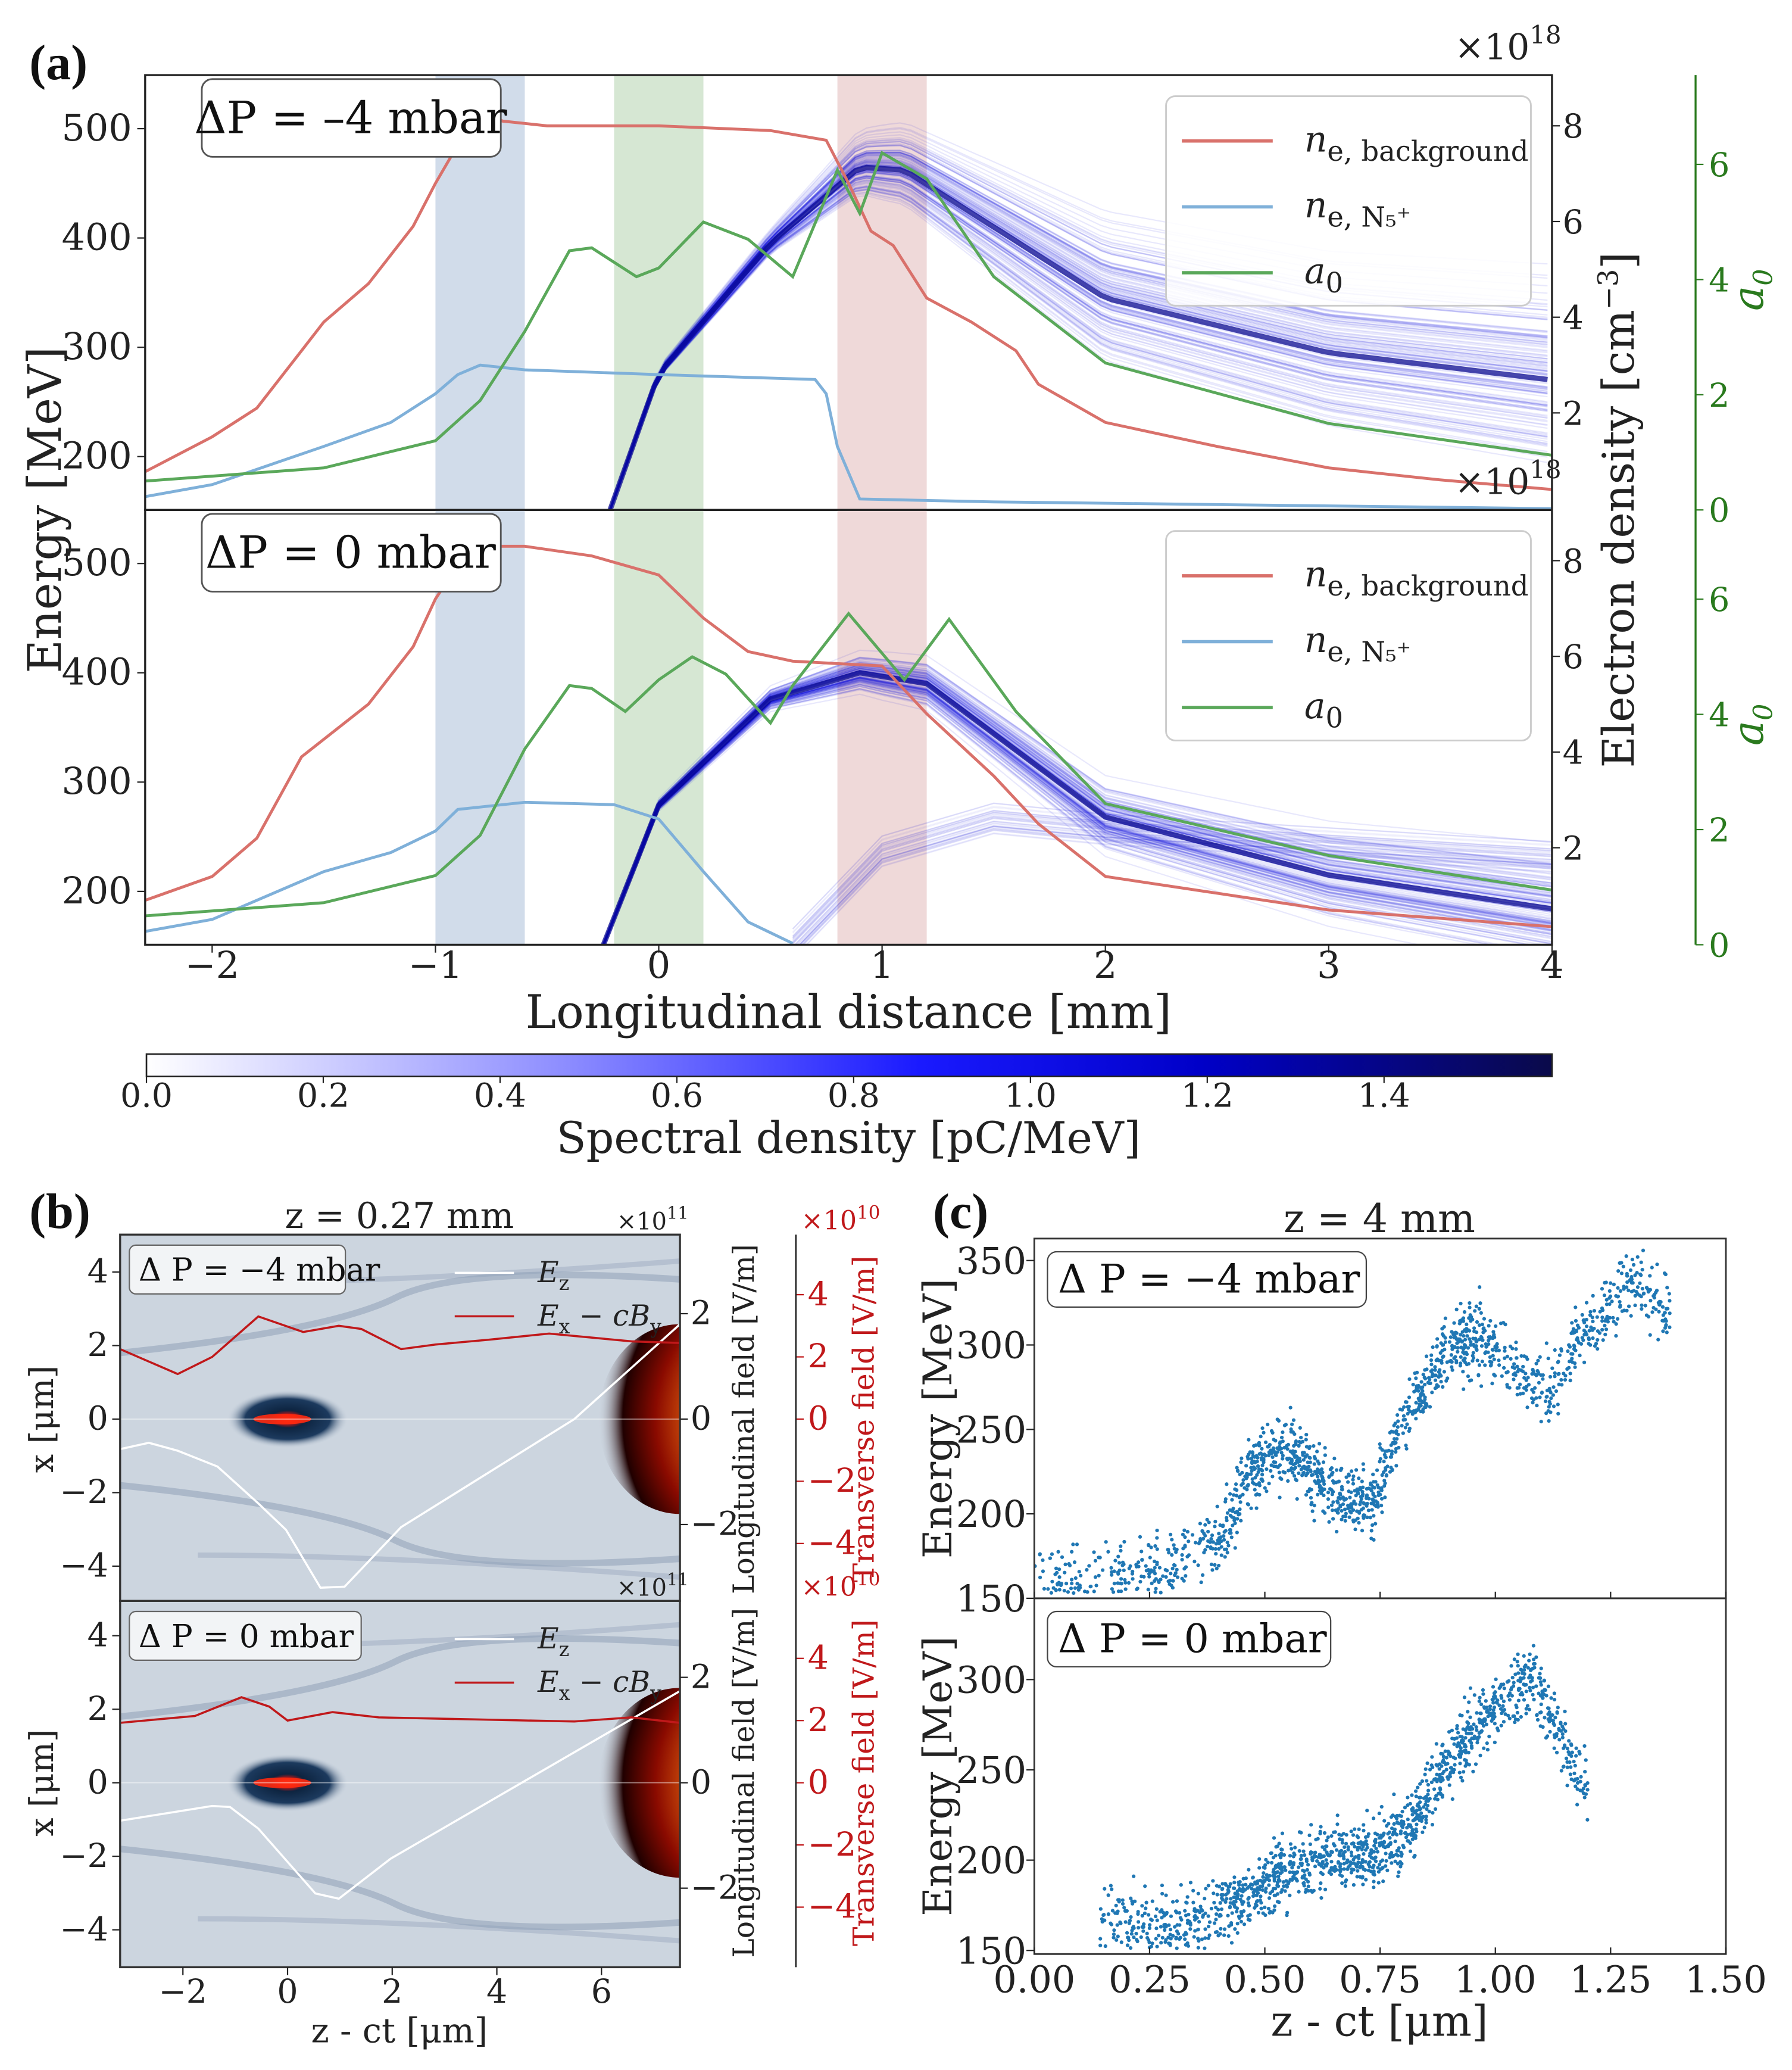  What do you see at coordinates (1573, 319) in the screenshot?
I see `y2-tick-label: 4` at bounding box center [1573, 319].